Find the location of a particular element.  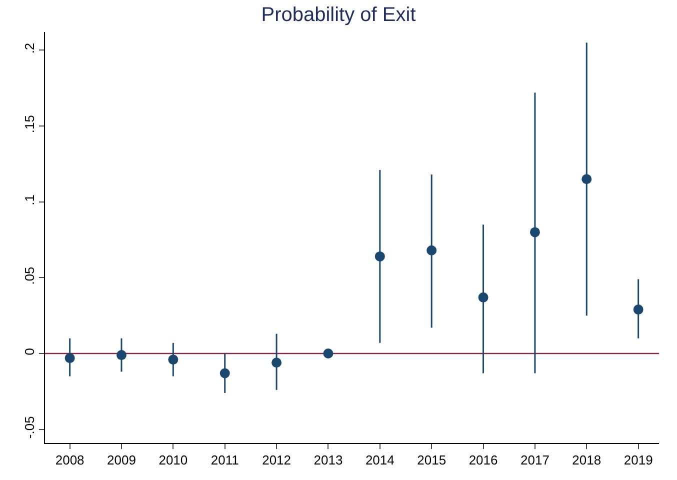

y-tick-label: .1 is located at coordinates (29, 200).